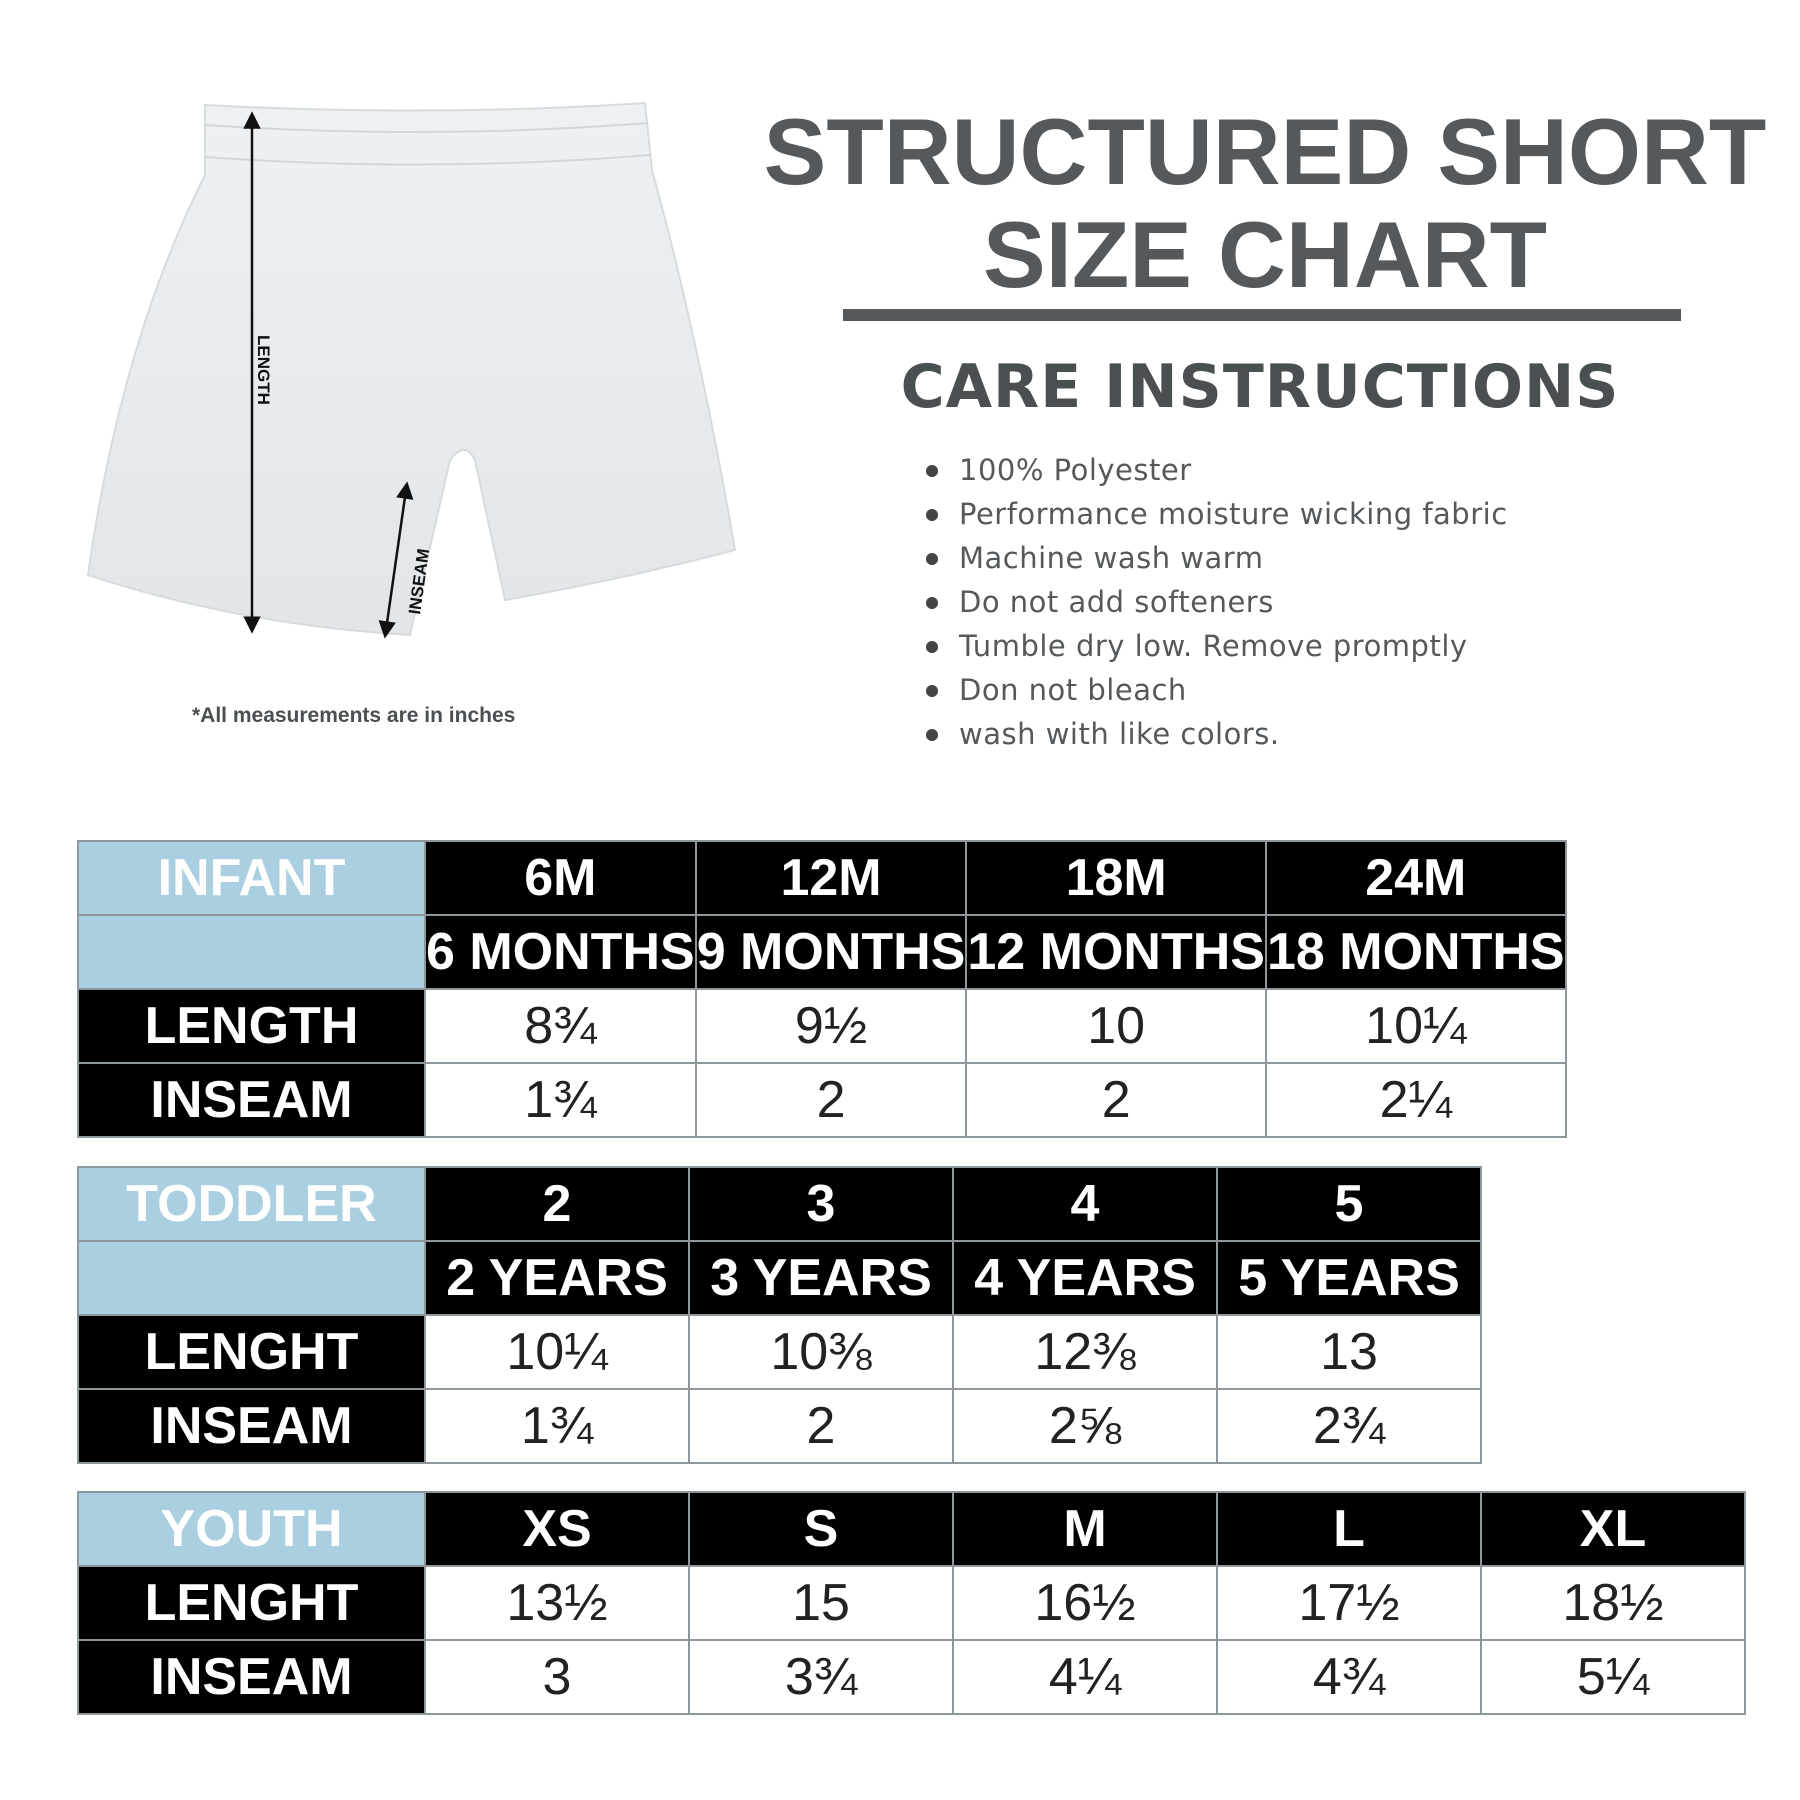 The image size is (1800, 1800). I want to click on title-line-1: STRUCTURED SHORT, so click(1265, 151).